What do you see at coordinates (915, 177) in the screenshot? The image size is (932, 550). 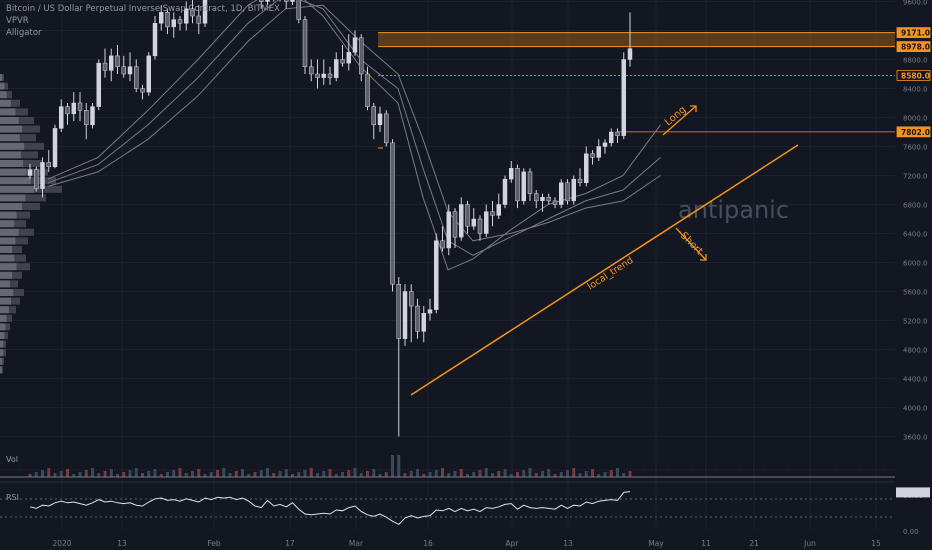 I see `price-tick-label: 7200.0` at bounding box center [915, 177].